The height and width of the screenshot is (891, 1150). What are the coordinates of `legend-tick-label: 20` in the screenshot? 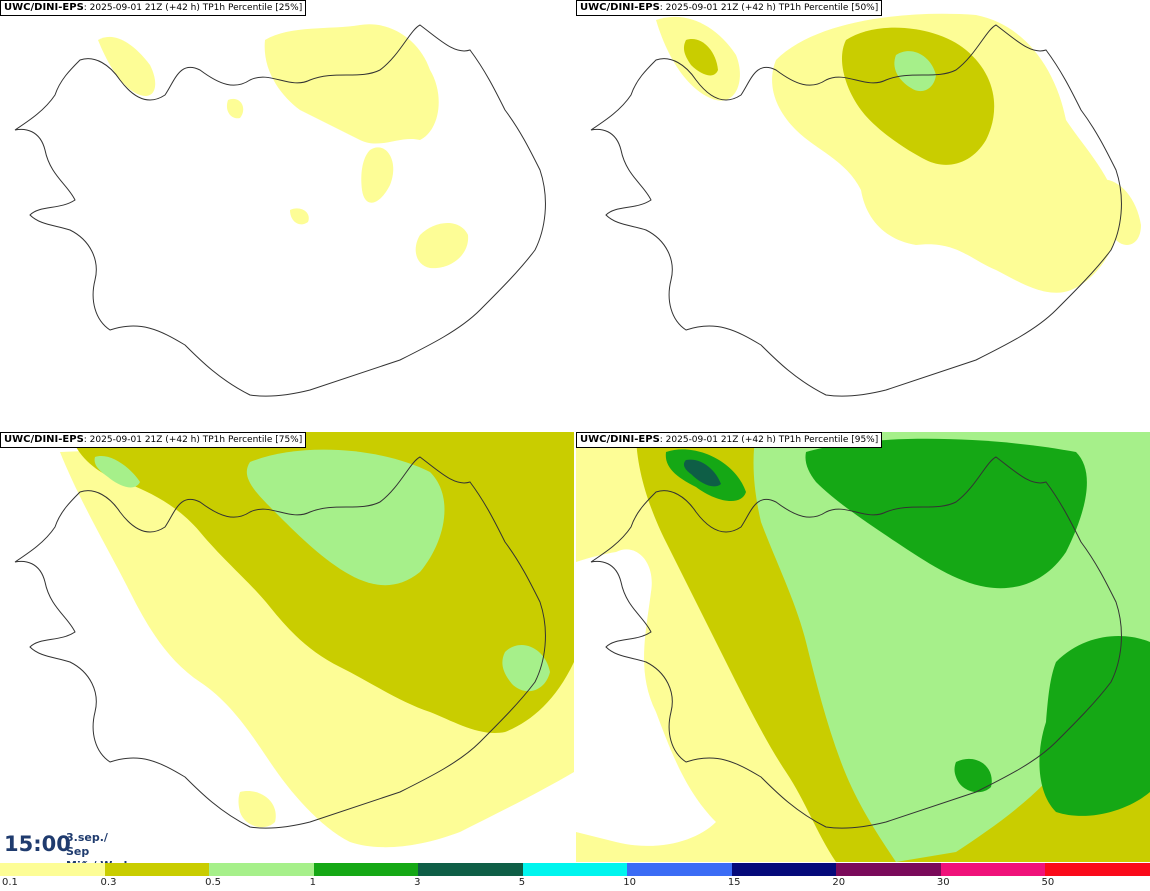 It's located at (839, 882).